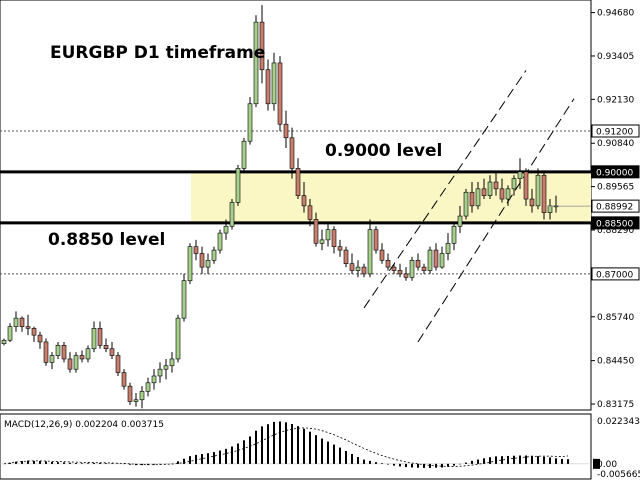 This screenshot has width=640, height=480. I want to click on chart-title: EURGBP D1 timeframe, so click(157, 53).